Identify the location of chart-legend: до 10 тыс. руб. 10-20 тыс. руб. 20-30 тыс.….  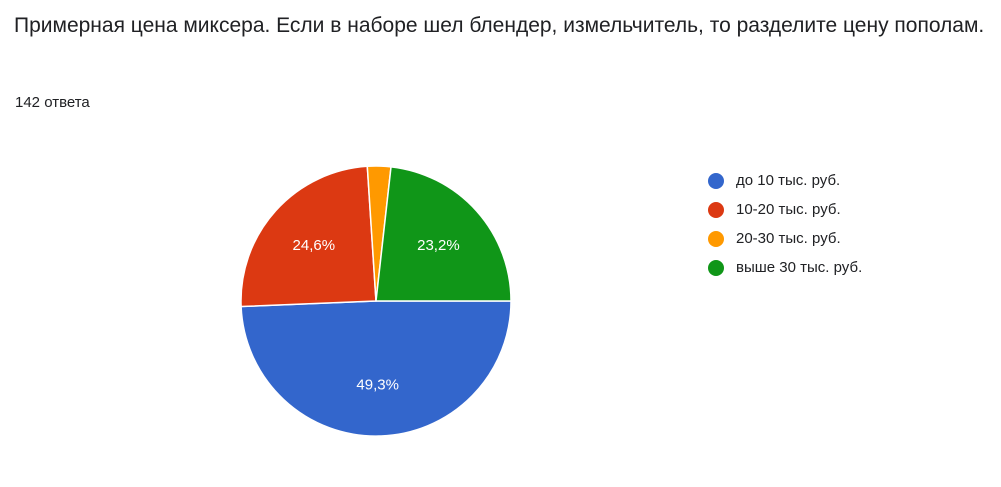
(785, 224).